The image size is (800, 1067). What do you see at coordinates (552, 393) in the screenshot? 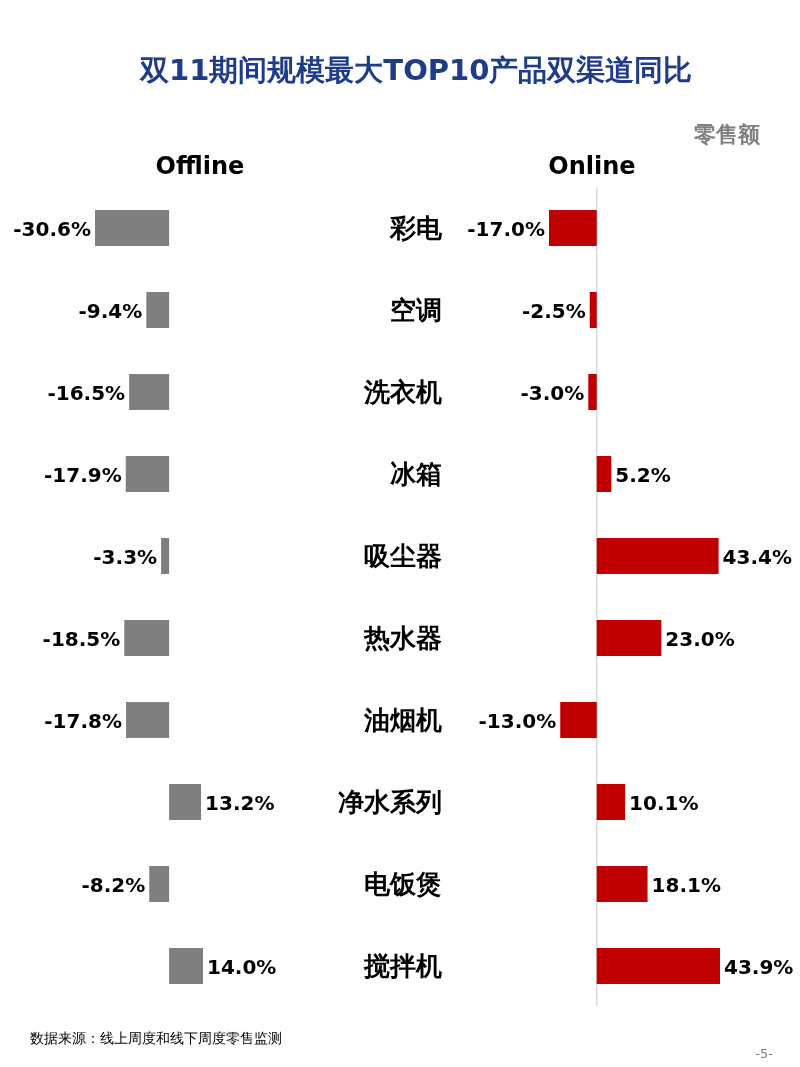
I see `data-label: -3.0%` at bounding box center [552, 393].